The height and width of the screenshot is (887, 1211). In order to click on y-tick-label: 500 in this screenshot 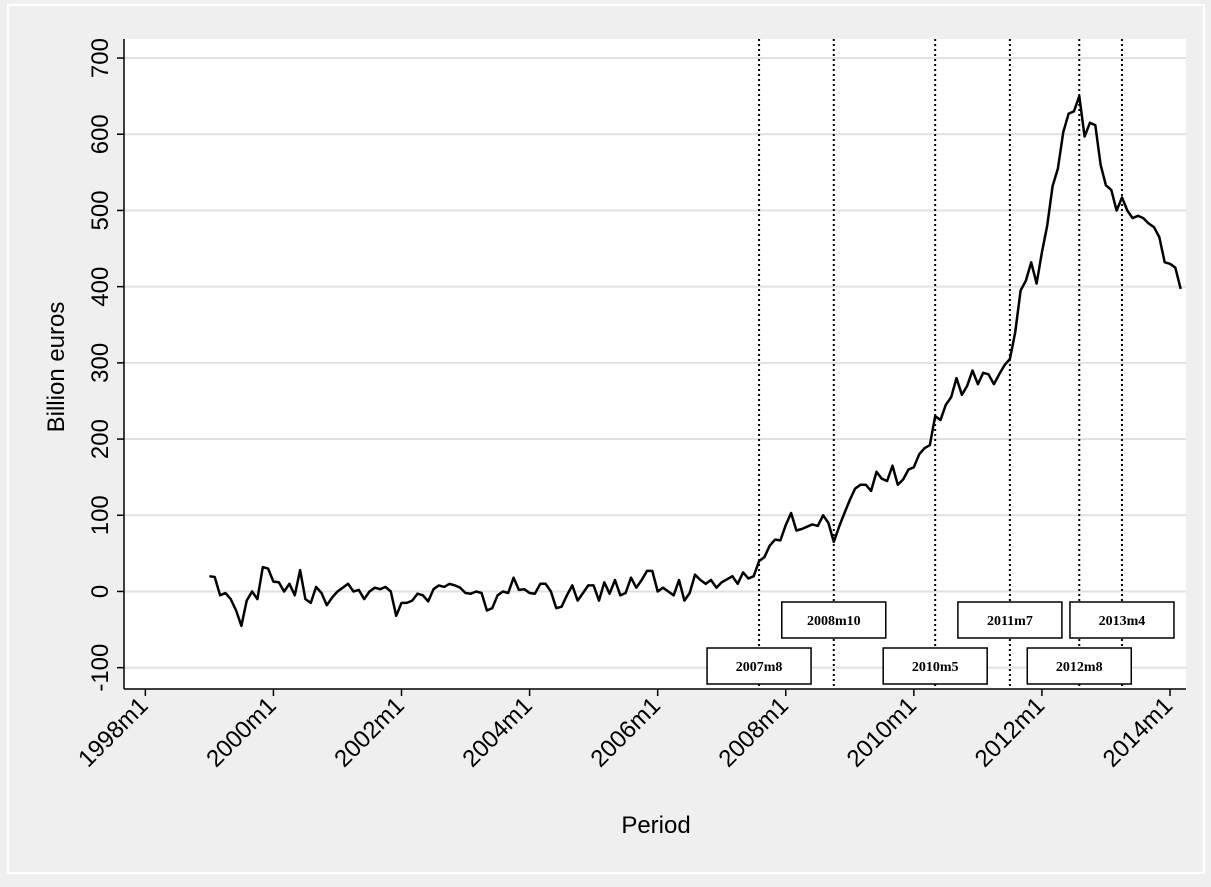, I will do `click(100, 210)`.